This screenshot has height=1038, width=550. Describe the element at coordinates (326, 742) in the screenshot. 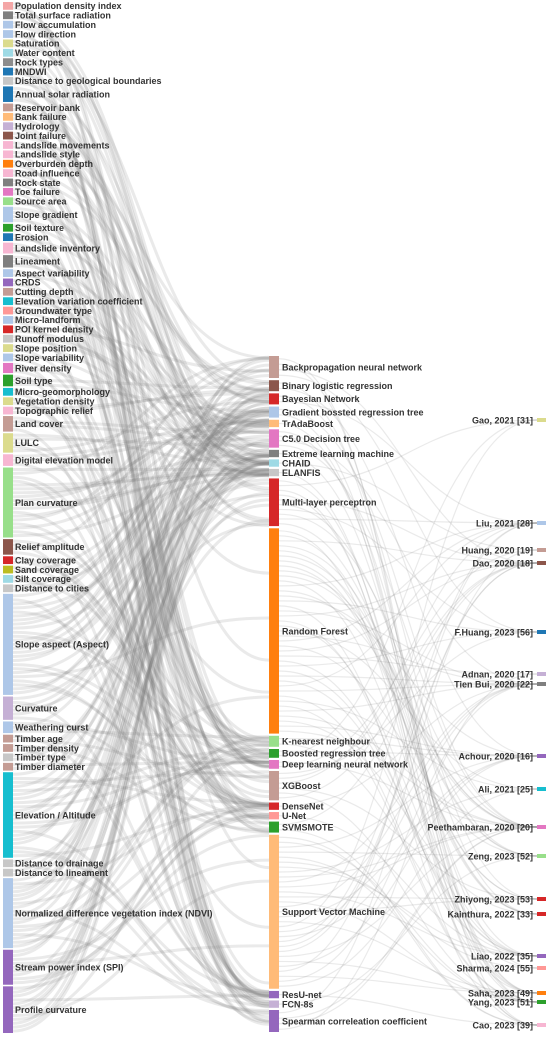

I see `method-node-k-nearest-neighbour-label: K-nearest neighbour` at that location.